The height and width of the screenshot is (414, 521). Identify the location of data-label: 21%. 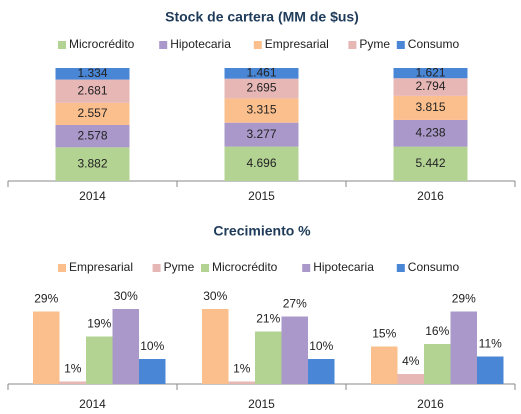
(268, 319).